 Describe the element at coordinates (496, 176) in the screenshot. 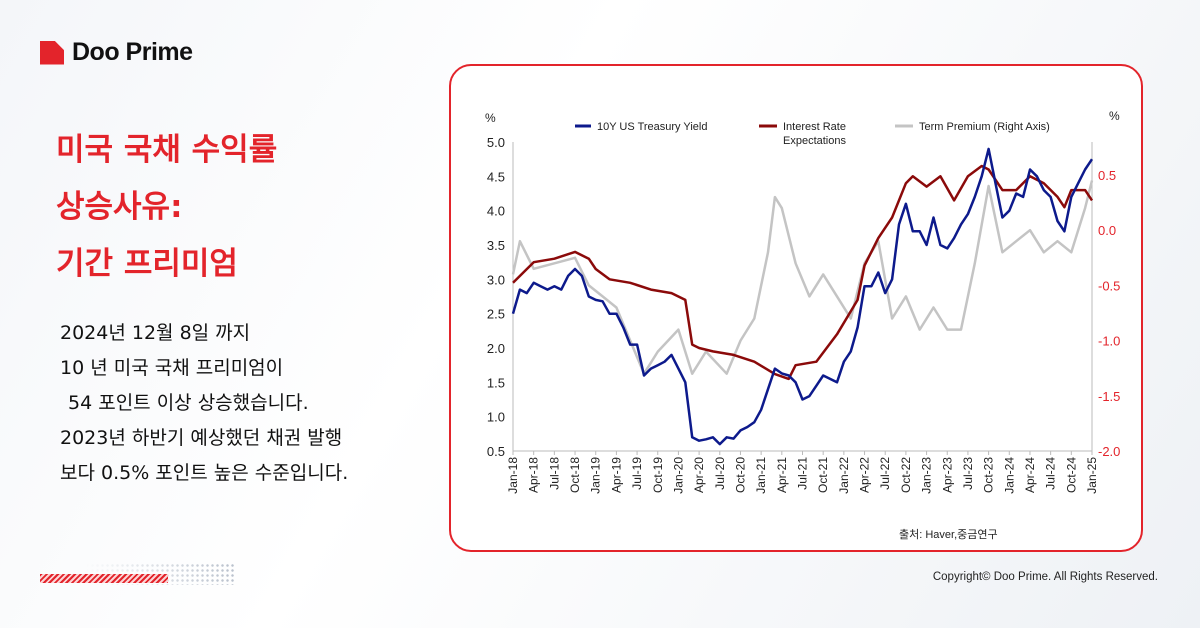

I see `left-tick-label: 4.5` at that location.